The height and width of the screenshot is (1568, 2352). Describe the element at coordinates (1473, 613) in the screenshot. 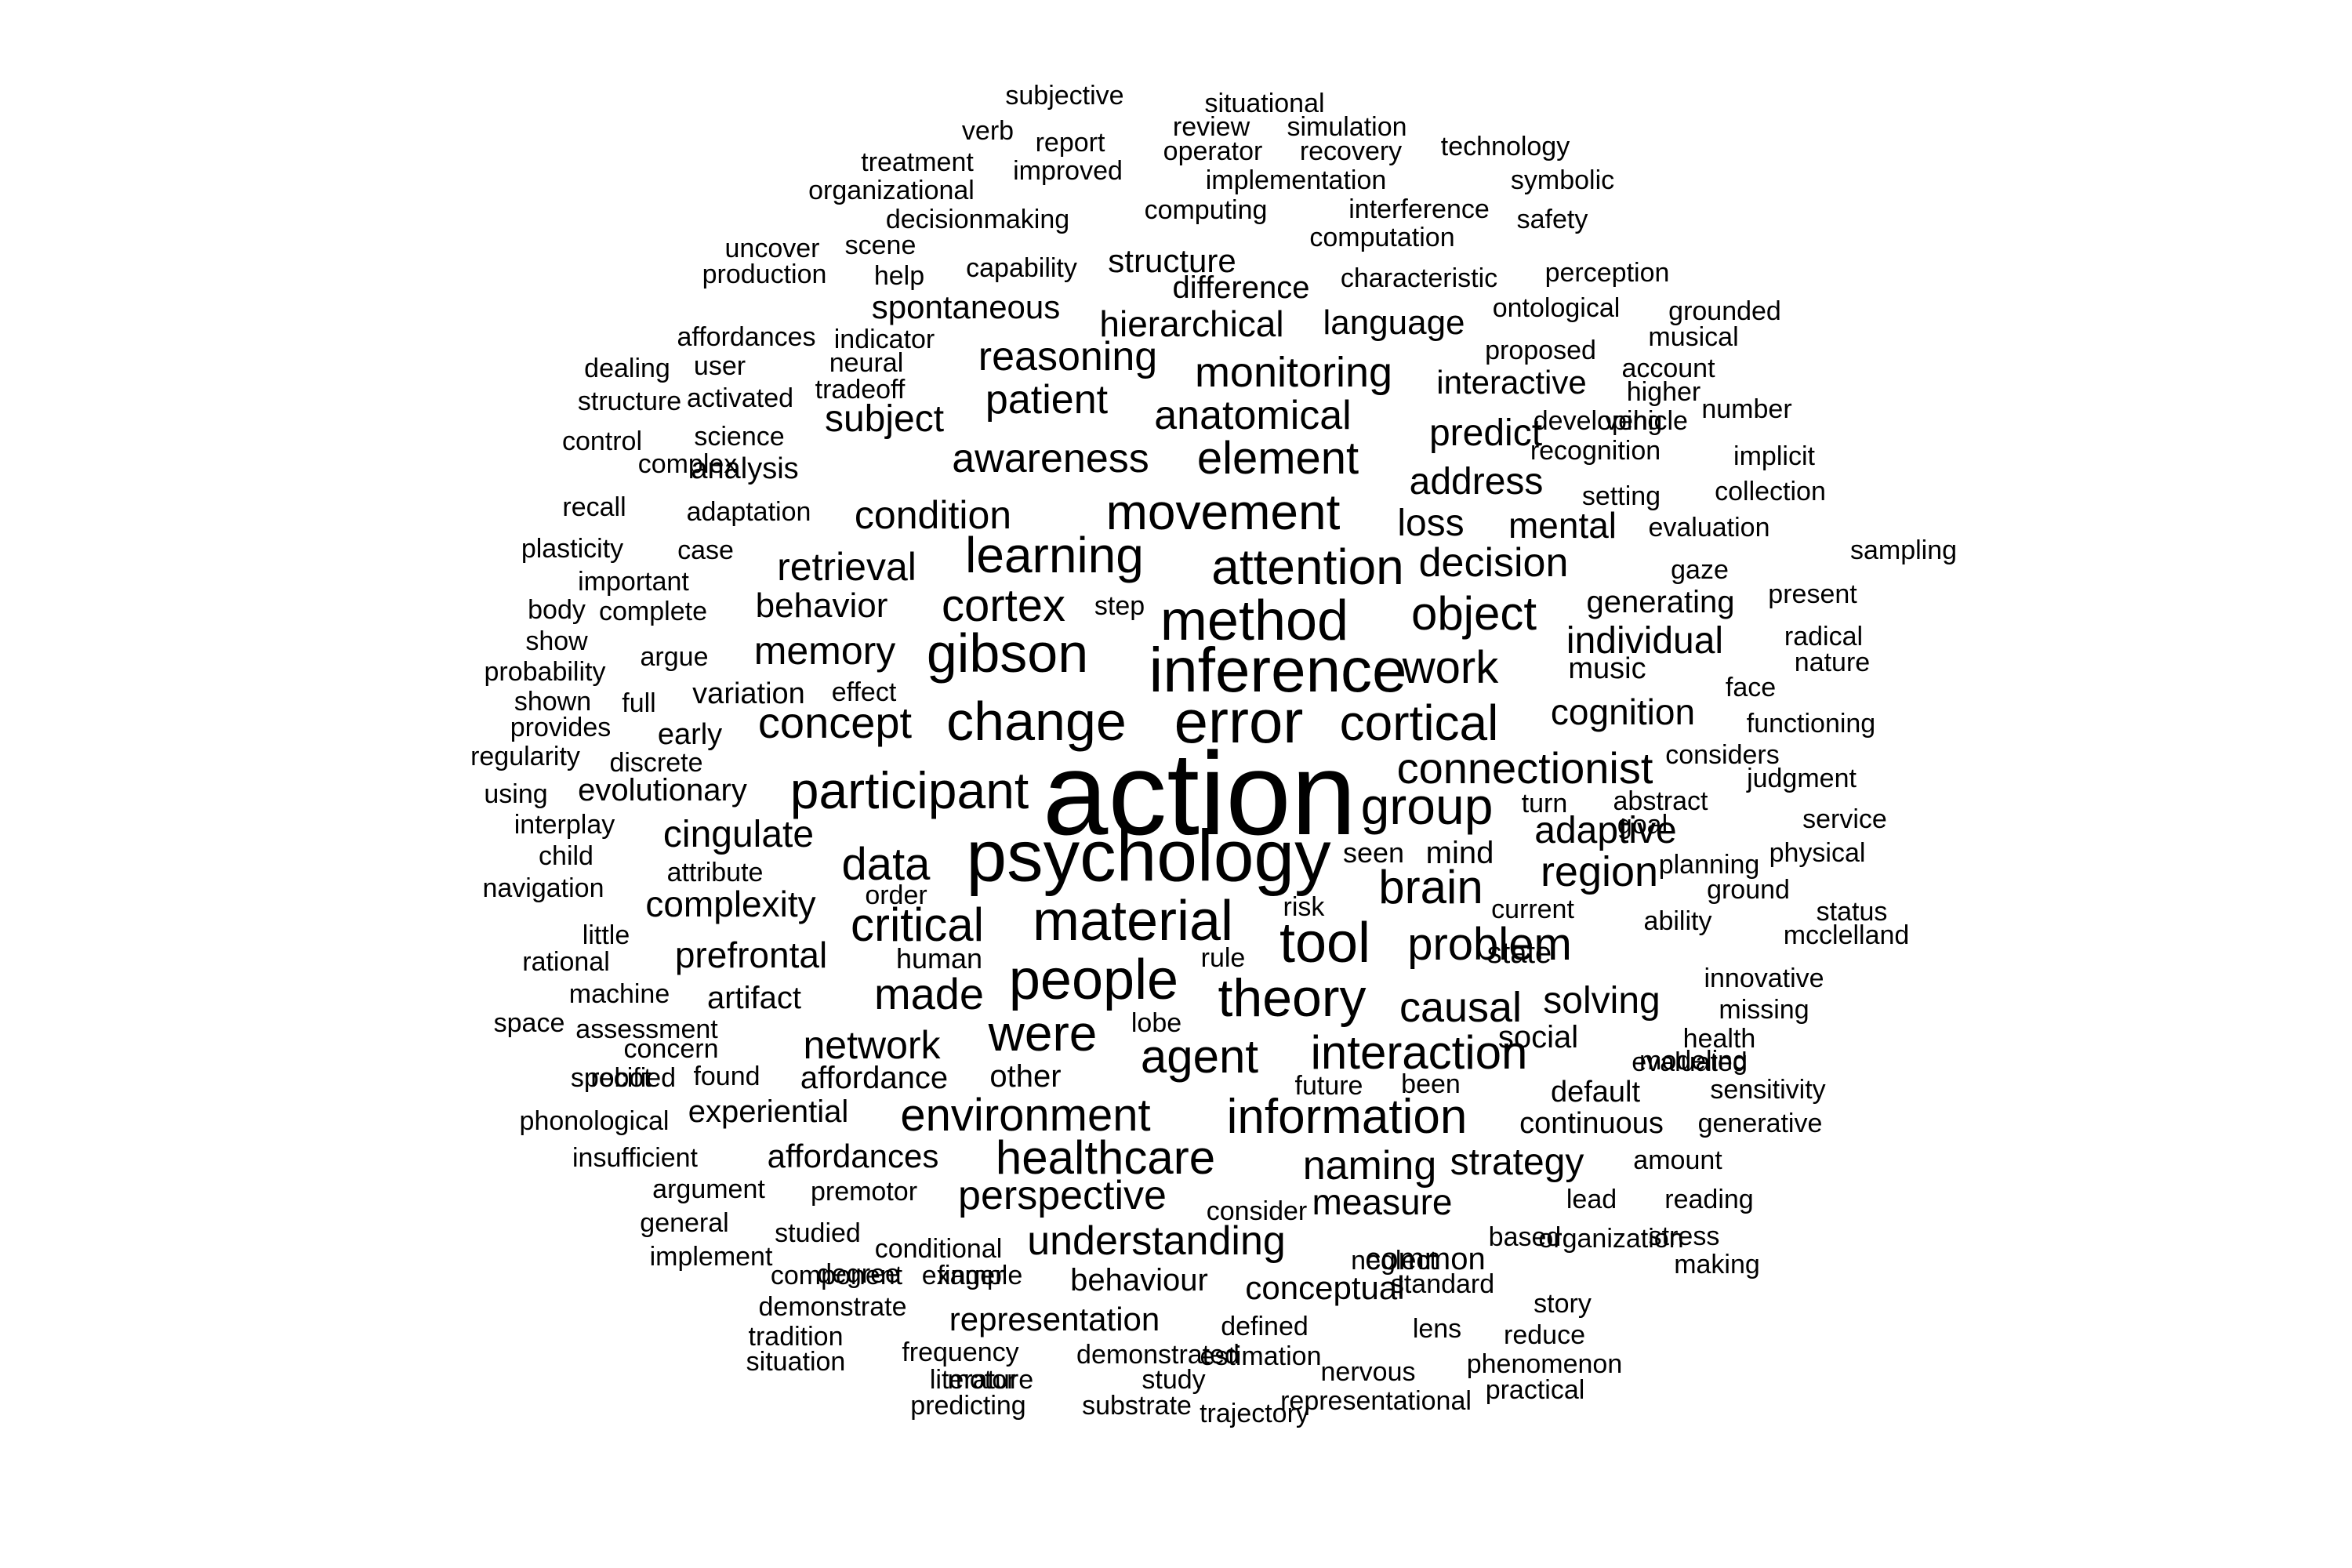

I see `word-object: object` at that location.